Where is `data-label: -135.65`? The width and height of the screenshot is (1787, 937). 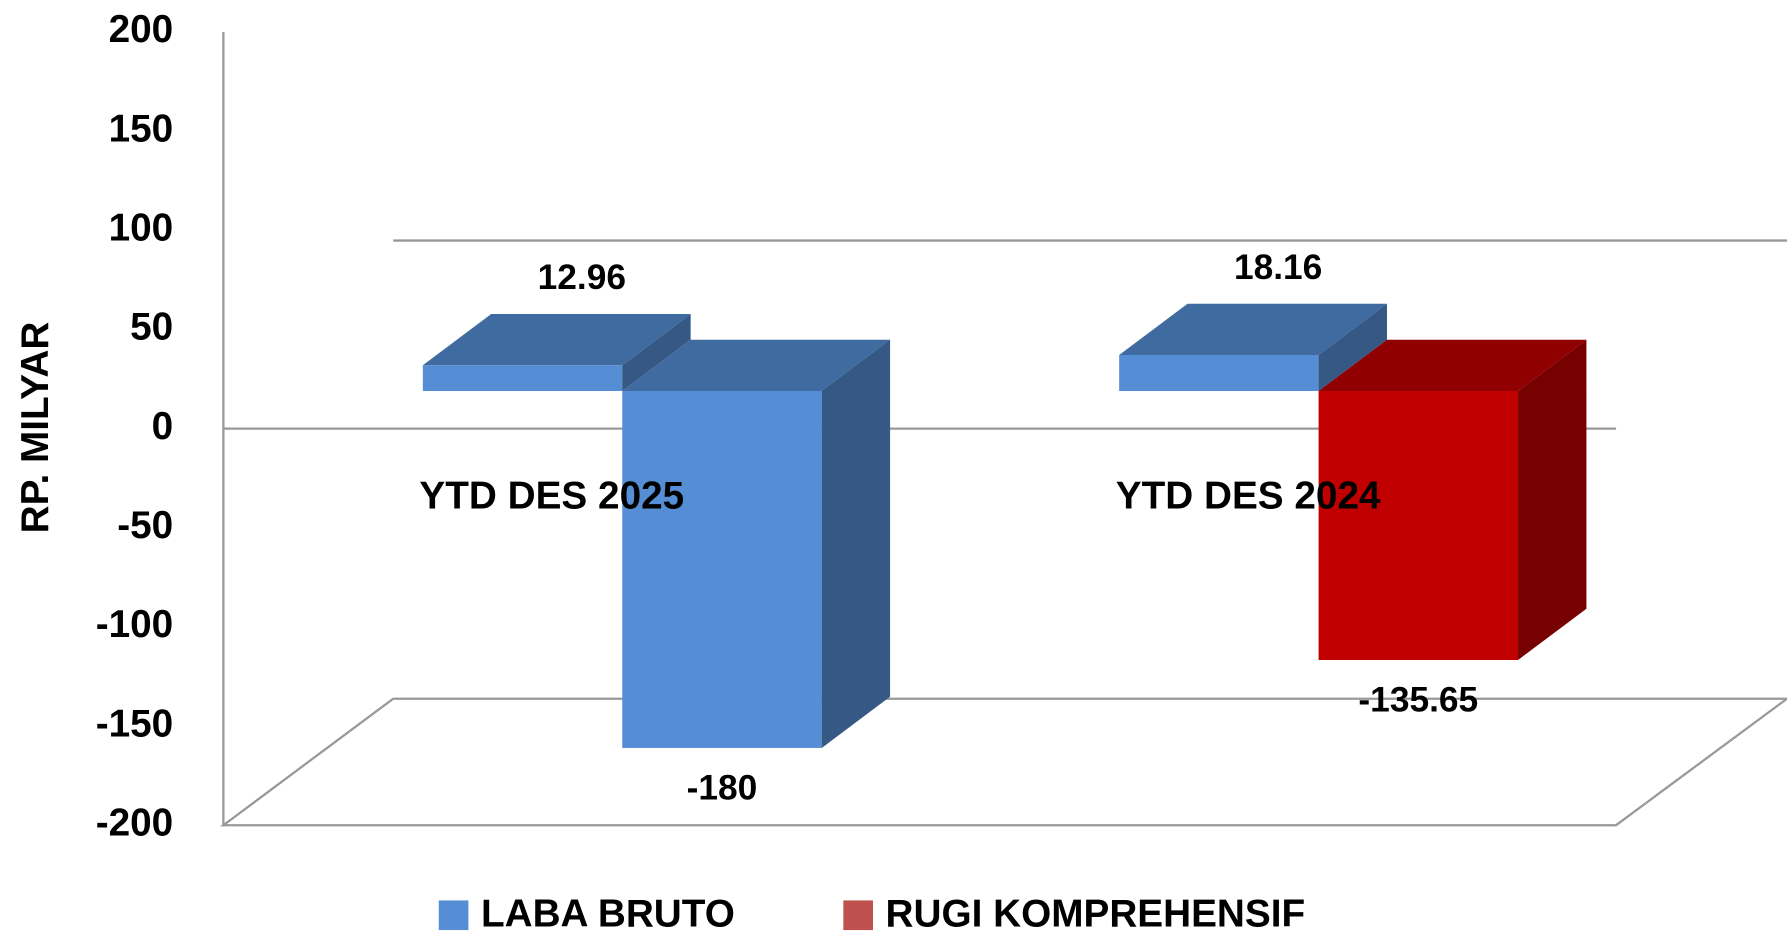 data-label: -135.65 is located at coordinates (1418, 699).